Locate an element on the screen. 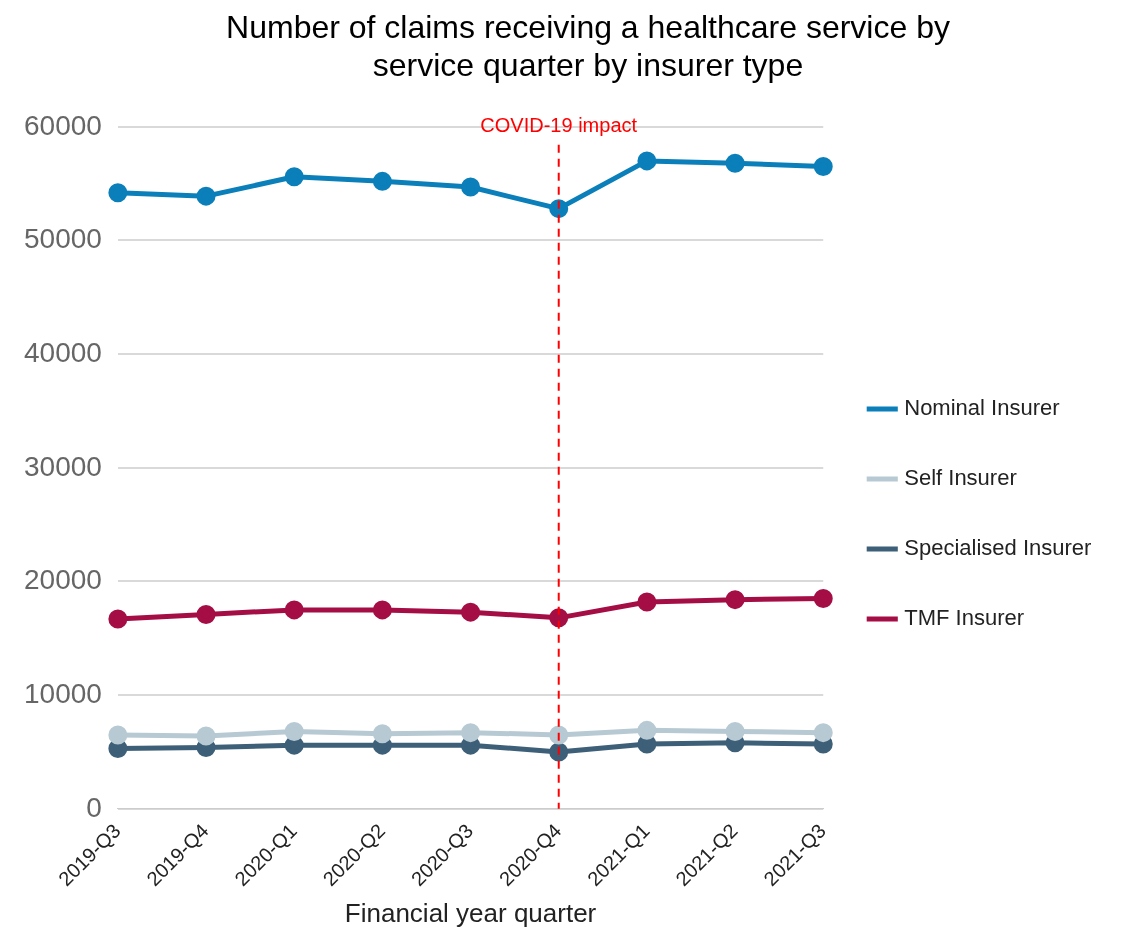 The image size is (1127, 945). legend-label: Nominal Insurer is located at coordinates (982, 408).